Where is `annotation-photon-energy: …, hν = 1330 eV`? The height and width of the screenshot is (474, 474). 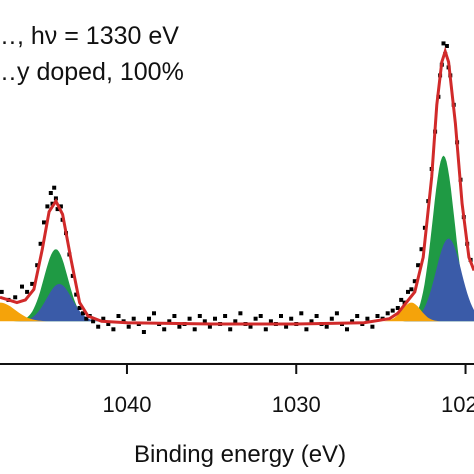 annotation-photon-energy: …, hν = 1330 eV is located at coordinates (89, 36).